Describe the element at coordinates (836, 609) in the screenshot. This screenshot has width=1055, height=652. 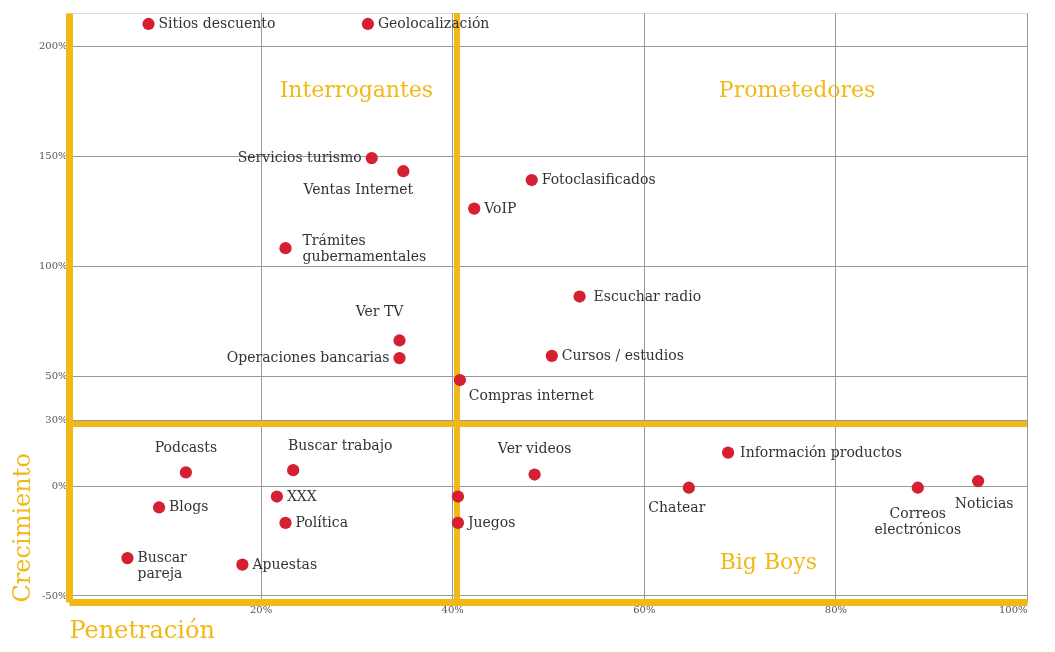
I see `x-tick-label: 80%` at that location.